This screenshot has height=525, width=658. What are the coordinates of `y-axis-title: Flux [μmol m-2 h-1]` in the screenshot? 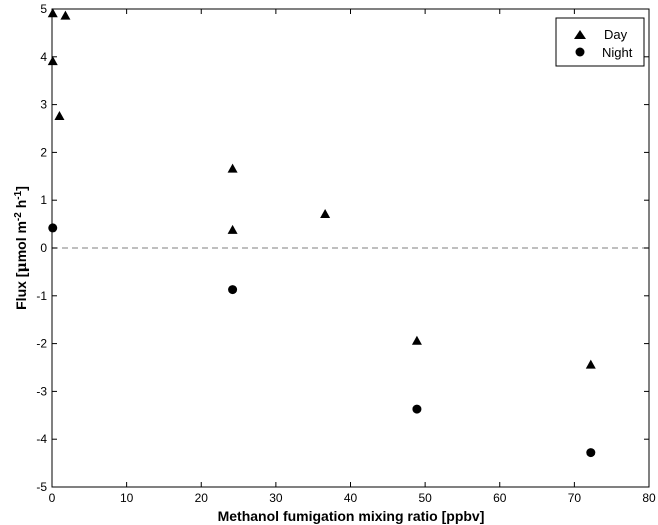 It's located at (22, 248).